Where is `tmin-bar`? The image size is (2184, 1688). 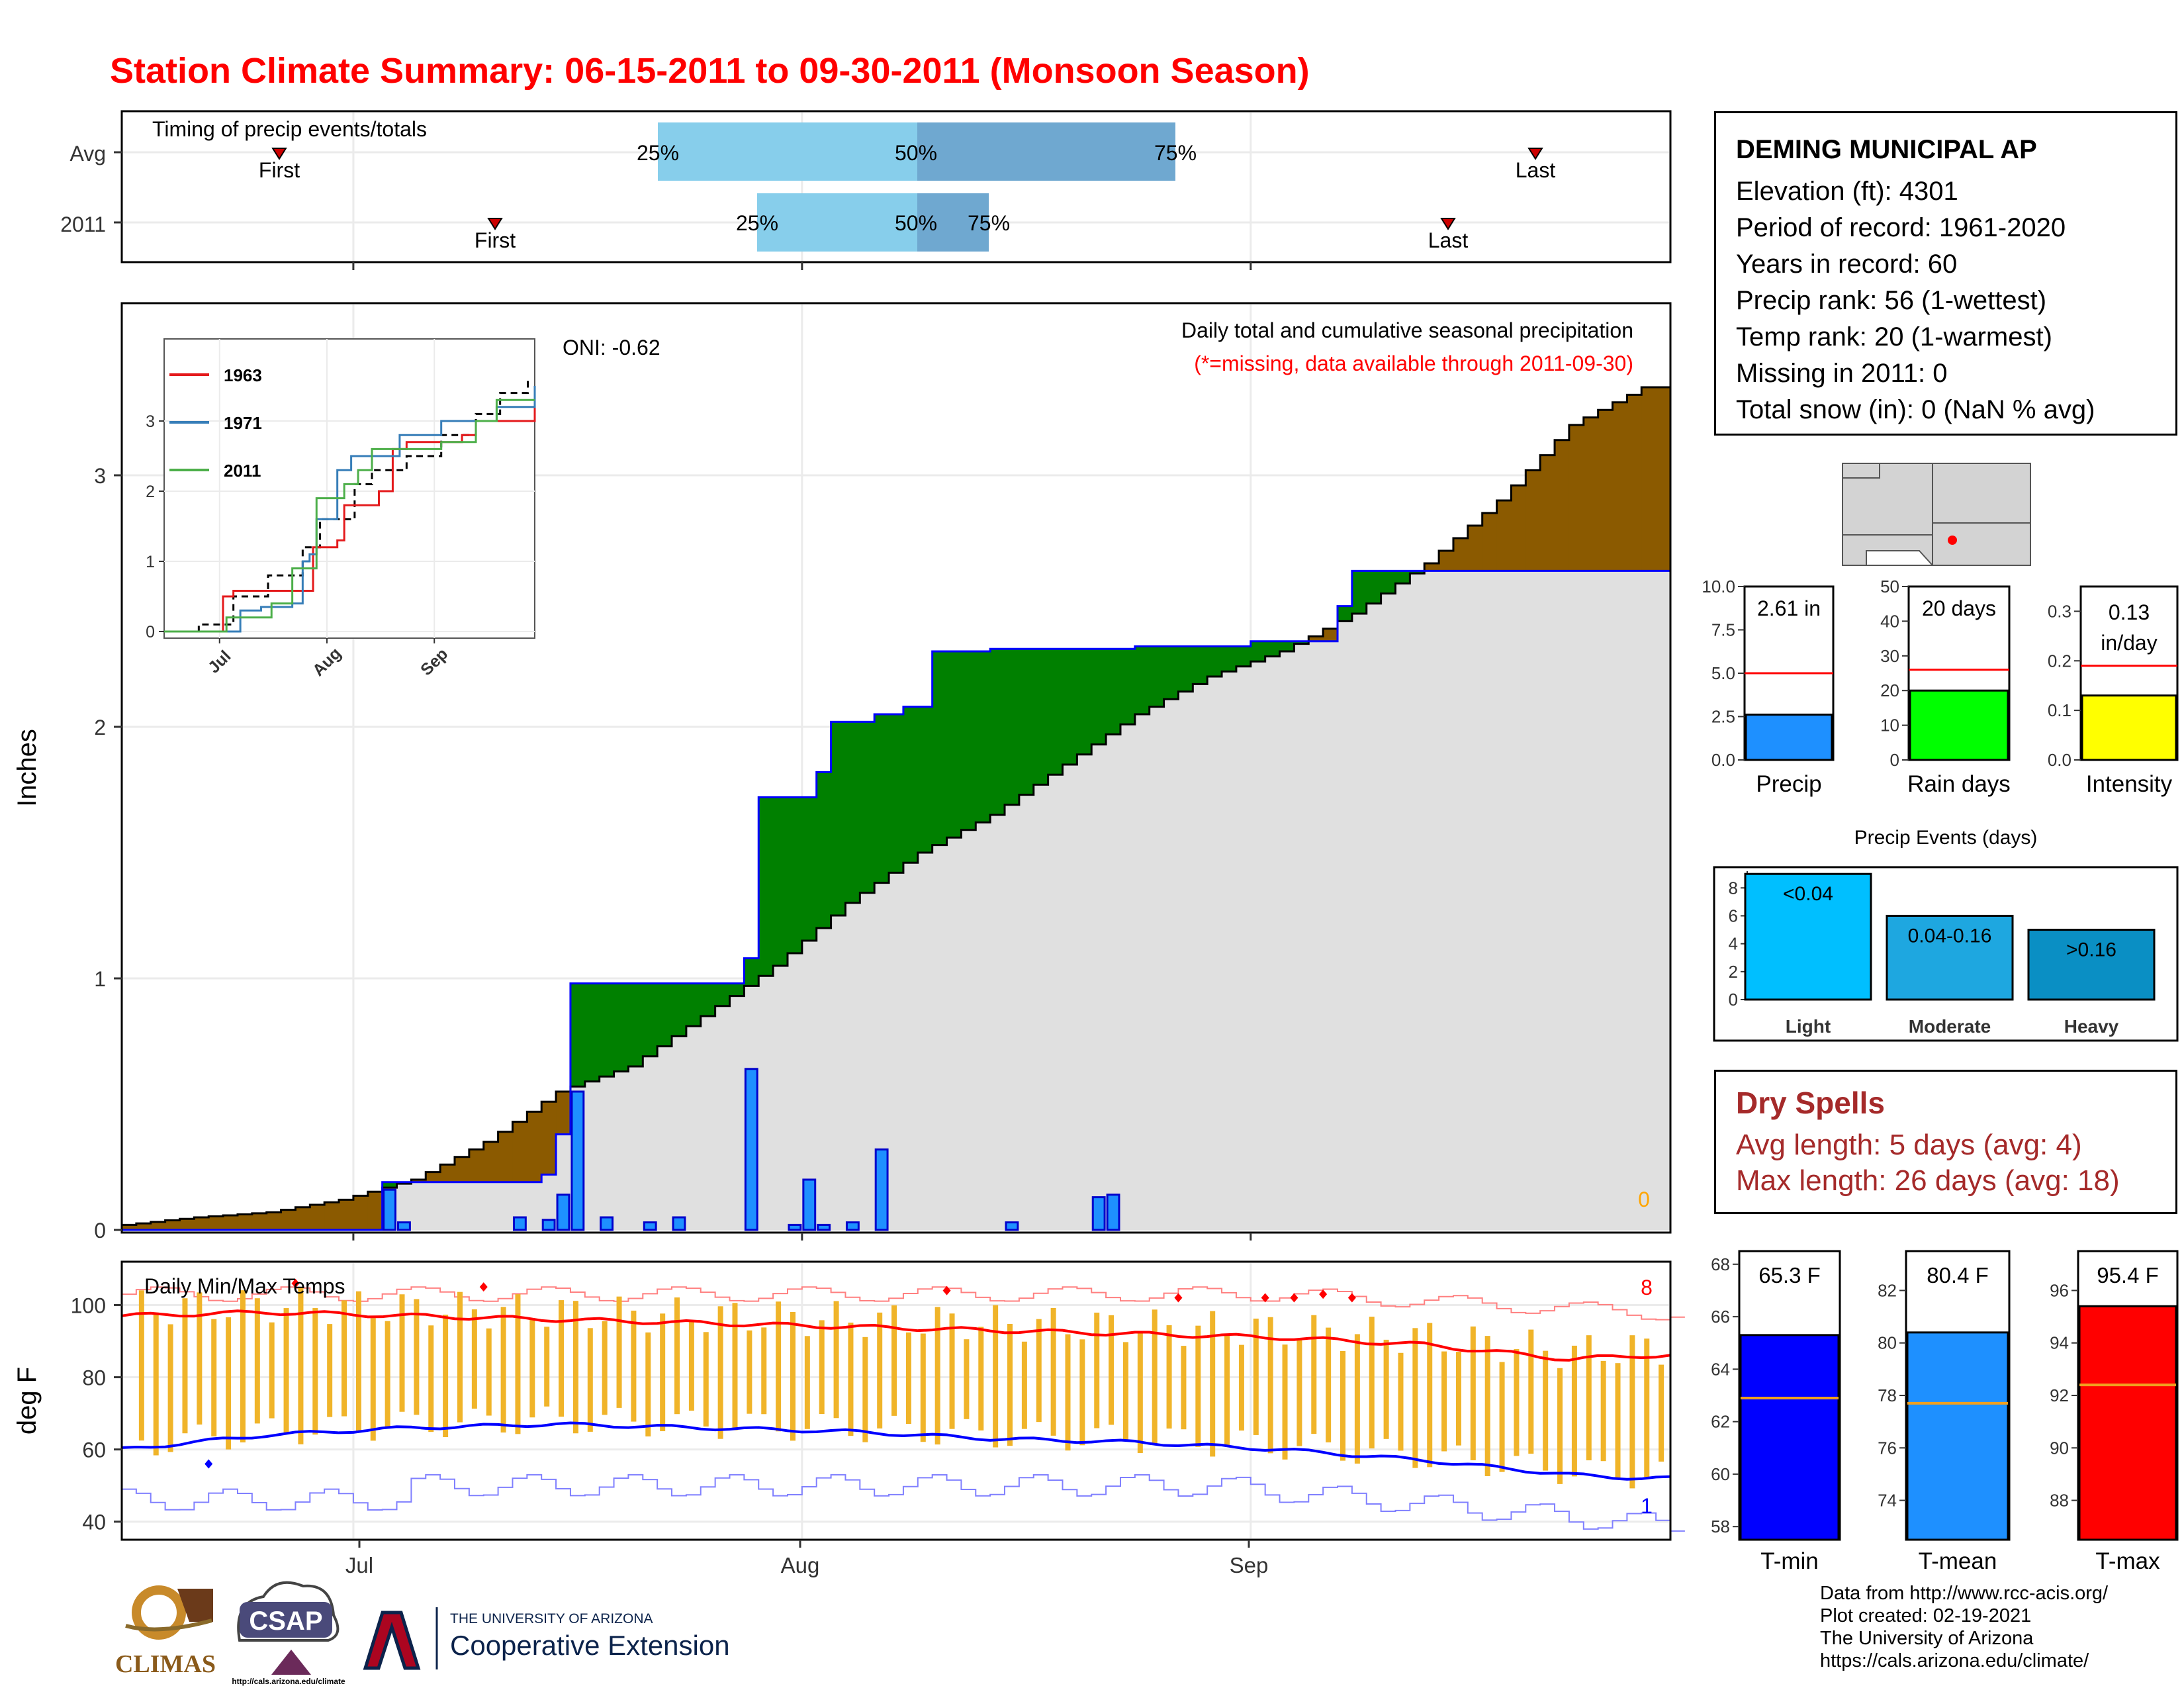 tmin-bar is located at coordinates (1789, 1437).